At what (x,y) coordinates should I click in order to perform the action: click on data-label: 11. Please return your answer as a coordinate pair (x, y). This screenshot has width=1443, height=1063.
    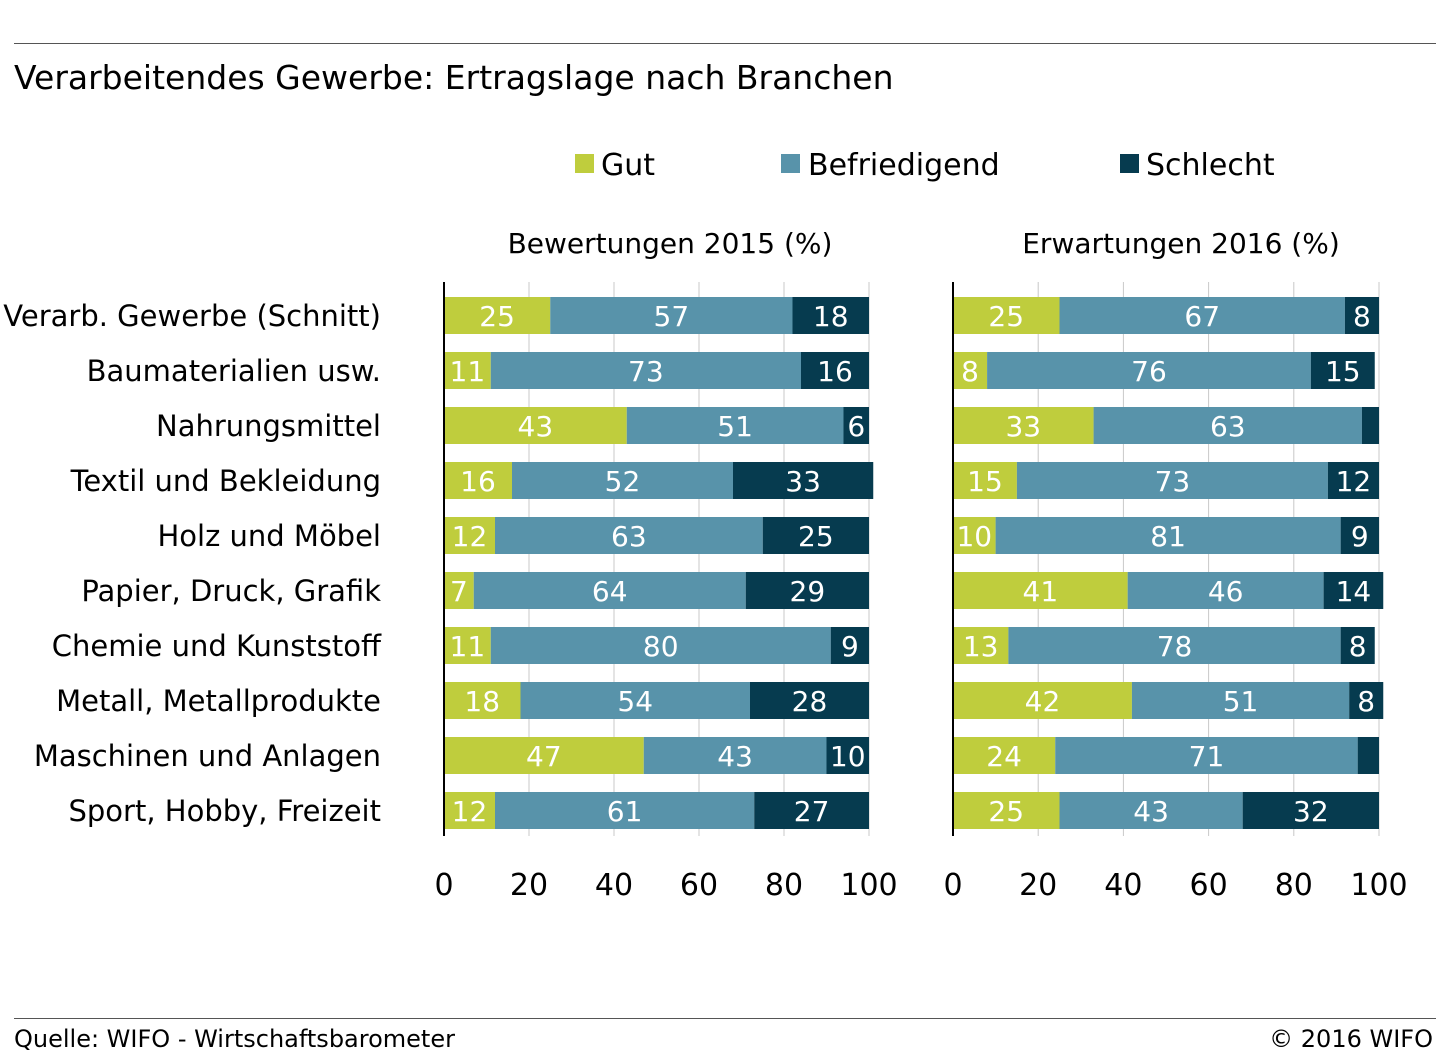
    Looking at the image, I should click on (468, 646).